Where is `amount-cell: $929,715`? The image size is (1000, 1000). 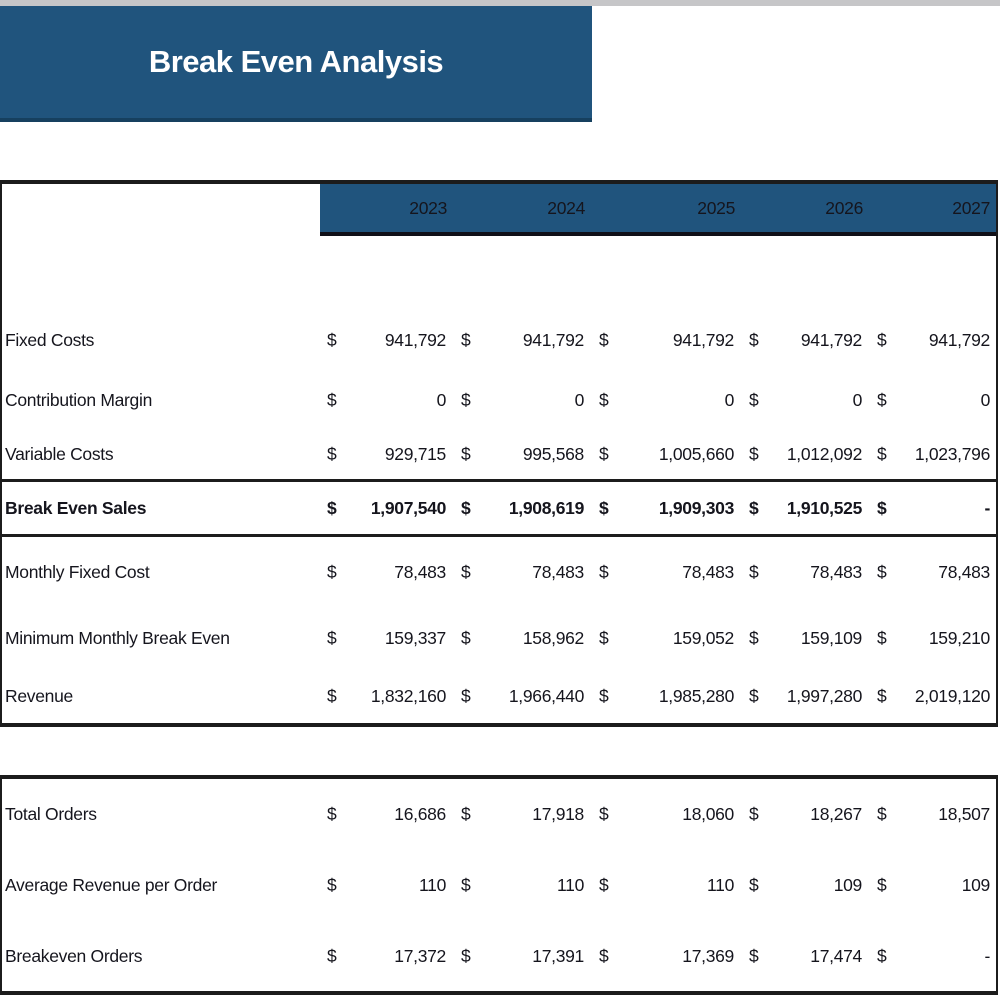
amount-cell: $929,715 is located at coordinates (387, 454).